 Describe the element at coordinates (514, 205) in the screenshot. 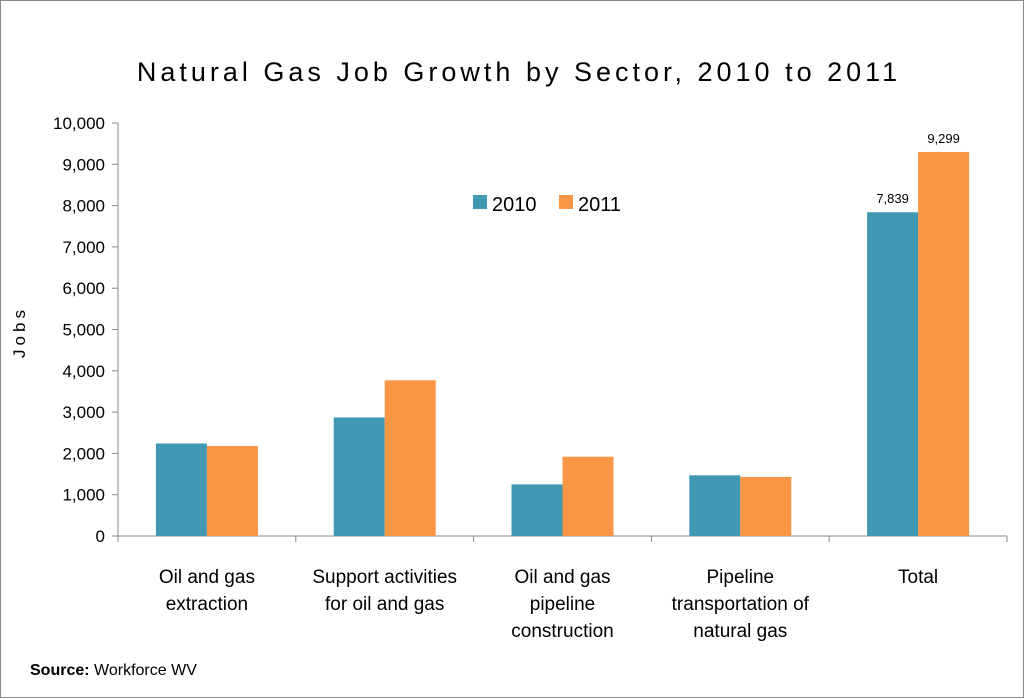

I see `legend-label-2010: 2010` at that location.